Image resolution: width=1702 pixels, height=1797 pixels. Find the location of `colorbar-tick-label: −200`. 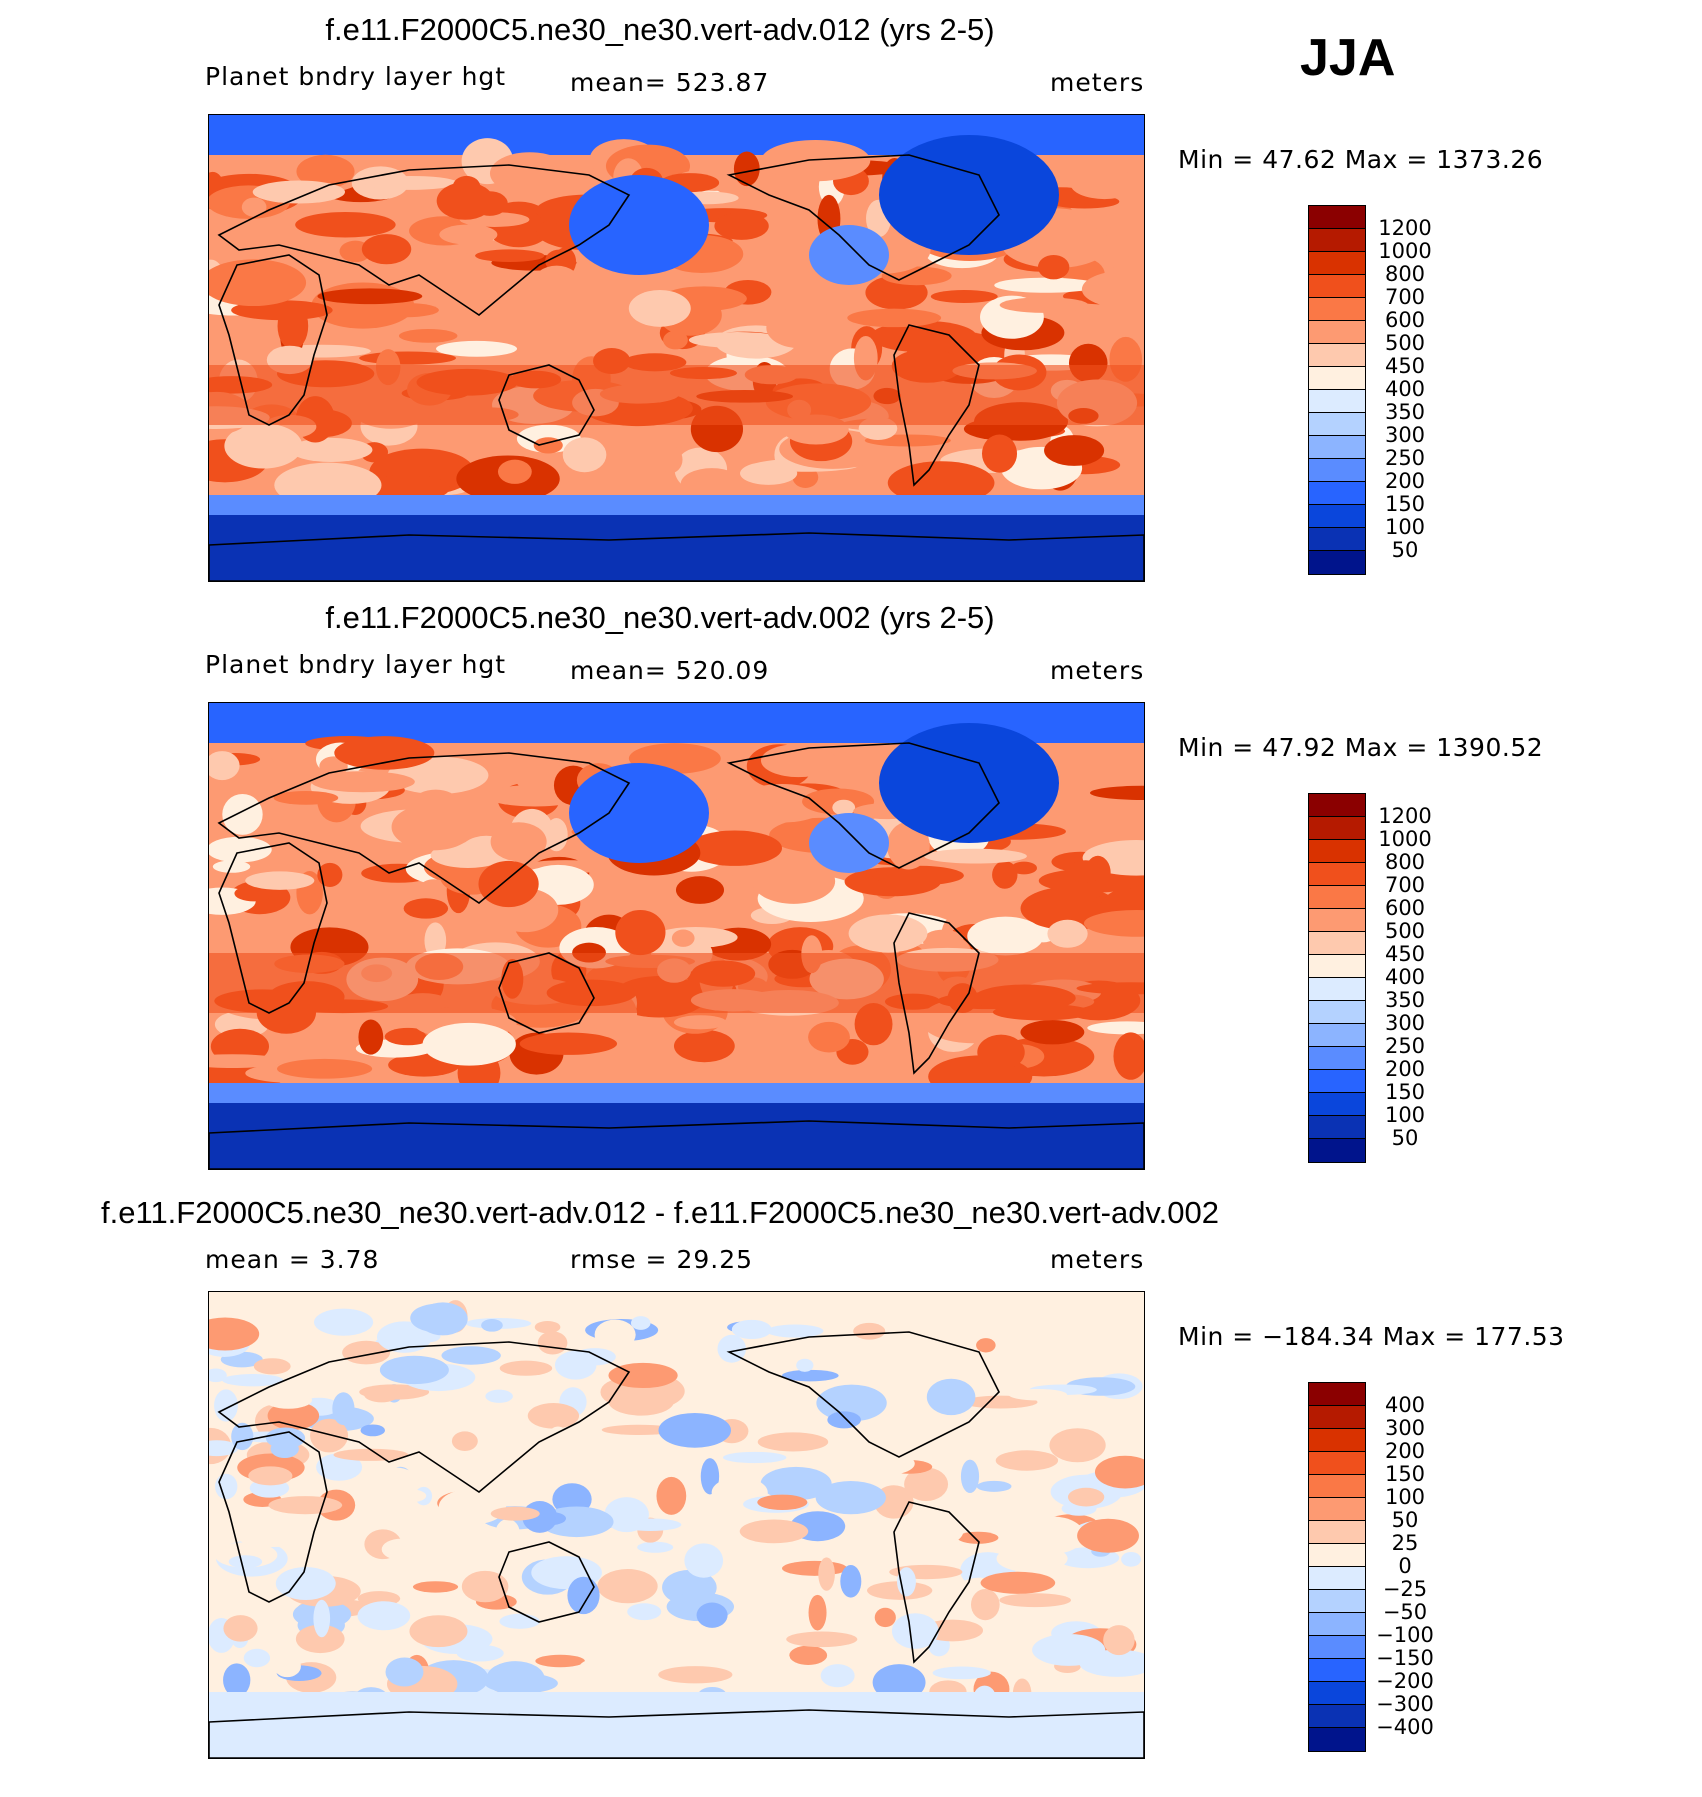

colorbar-tick-label: −200 is located at coordinates (1405, 1681).